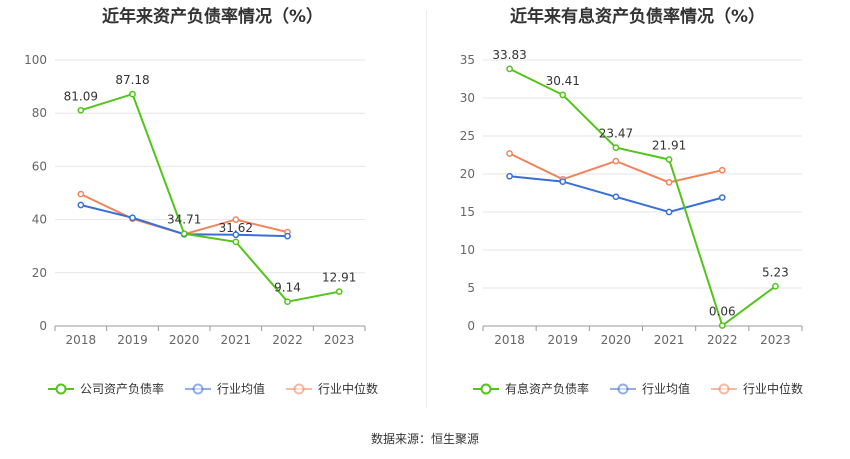 The image size is (850, 459). Describe the element at coordinates (121, 389) in the screenshot. I see `legend-label: 公司资产负债率` at that location.